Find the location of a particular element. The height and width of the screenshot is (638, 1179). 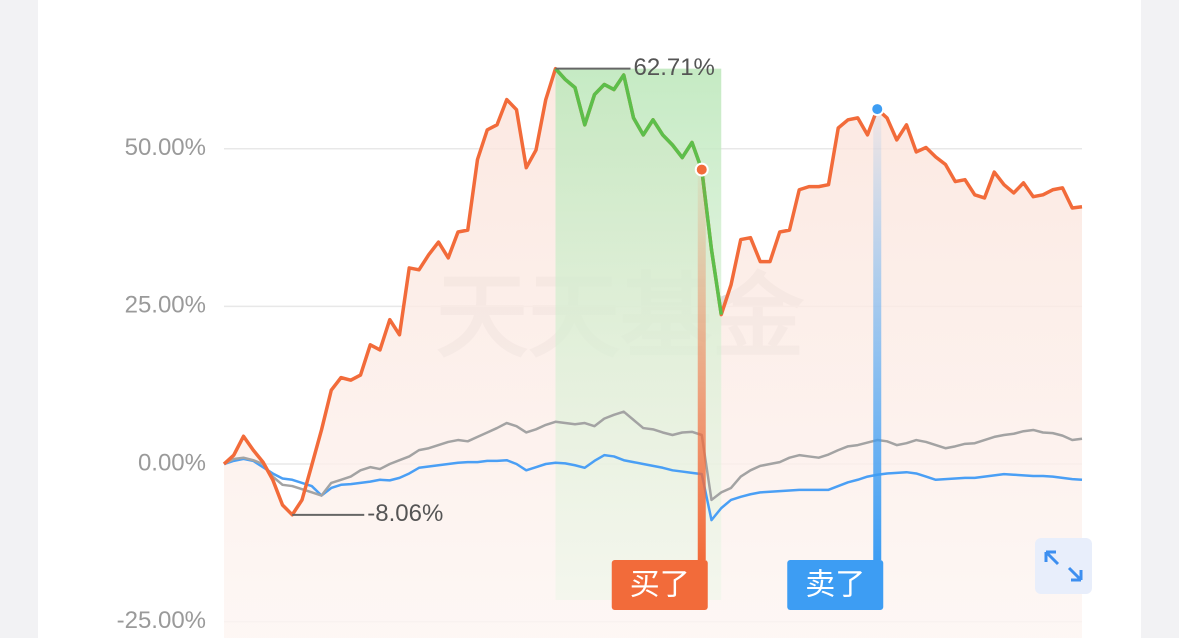

y-tick-label: 50.00% is located at coordinates (165, 147).